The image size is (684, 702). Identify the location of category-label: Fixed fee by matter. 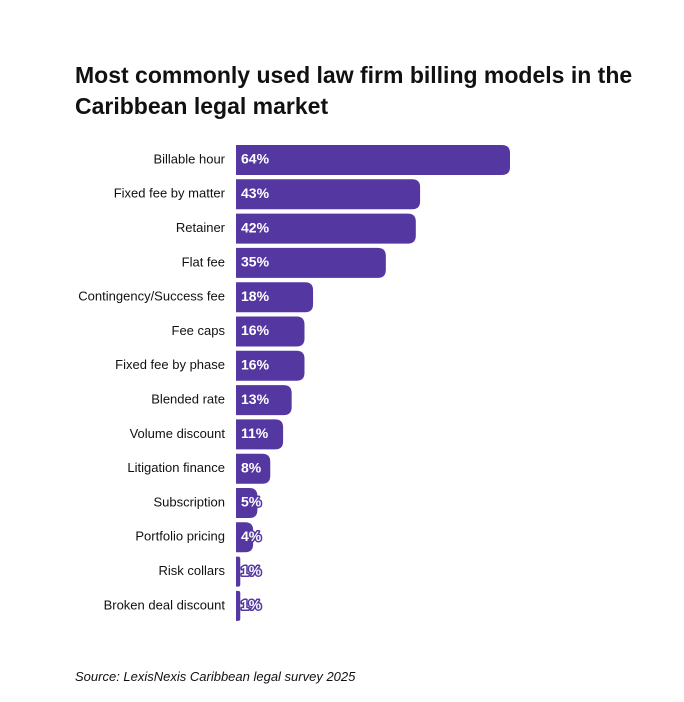
(170, 193).